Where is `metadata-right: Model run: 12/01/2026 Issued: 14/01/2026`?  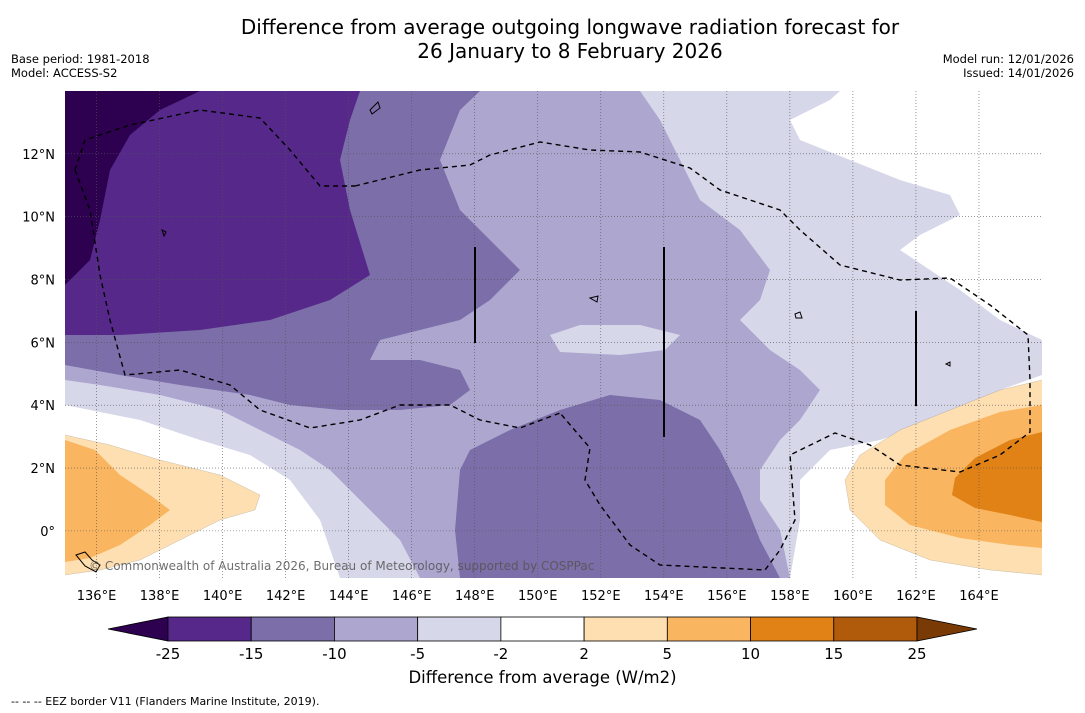
metadata-right: Model run: 12/01/2026 Issued: 14/01/2026 is located at coordinates (1008, 66).